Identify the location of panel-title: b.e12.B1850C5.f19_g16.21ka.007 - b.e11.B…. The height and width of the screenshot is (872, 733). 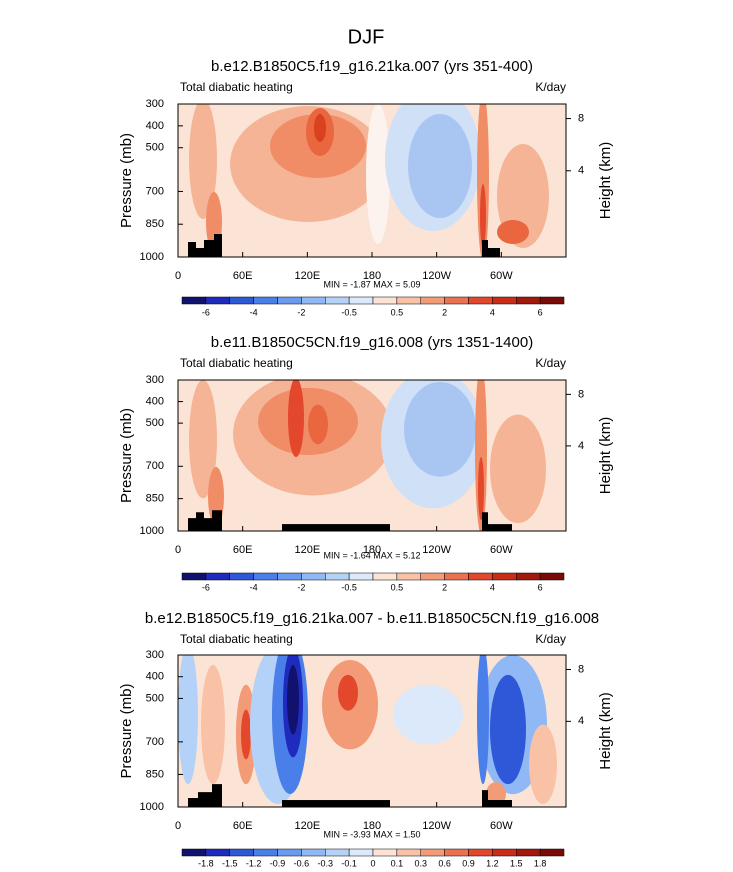
(372, 618).